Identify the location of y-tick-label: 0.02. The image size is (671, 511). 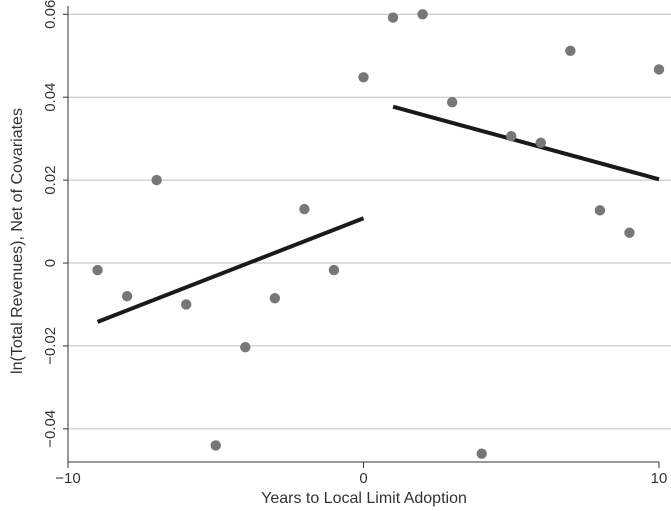
(50, 180).